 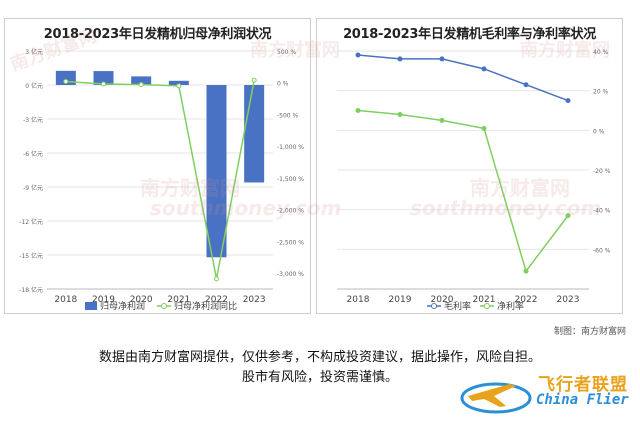 I want to click on y-right-tick-label: -40 %, so click(x=602, y=211).